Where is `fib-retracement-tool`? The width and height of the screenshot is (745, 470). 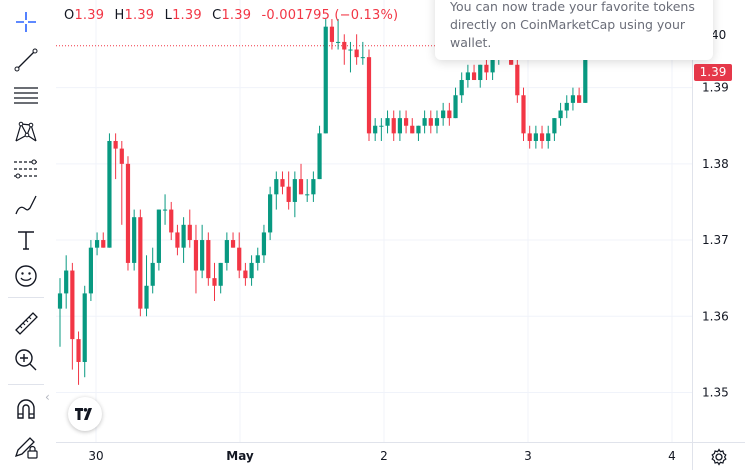 fib-retracement-tool is located at coordinates (26, 169).